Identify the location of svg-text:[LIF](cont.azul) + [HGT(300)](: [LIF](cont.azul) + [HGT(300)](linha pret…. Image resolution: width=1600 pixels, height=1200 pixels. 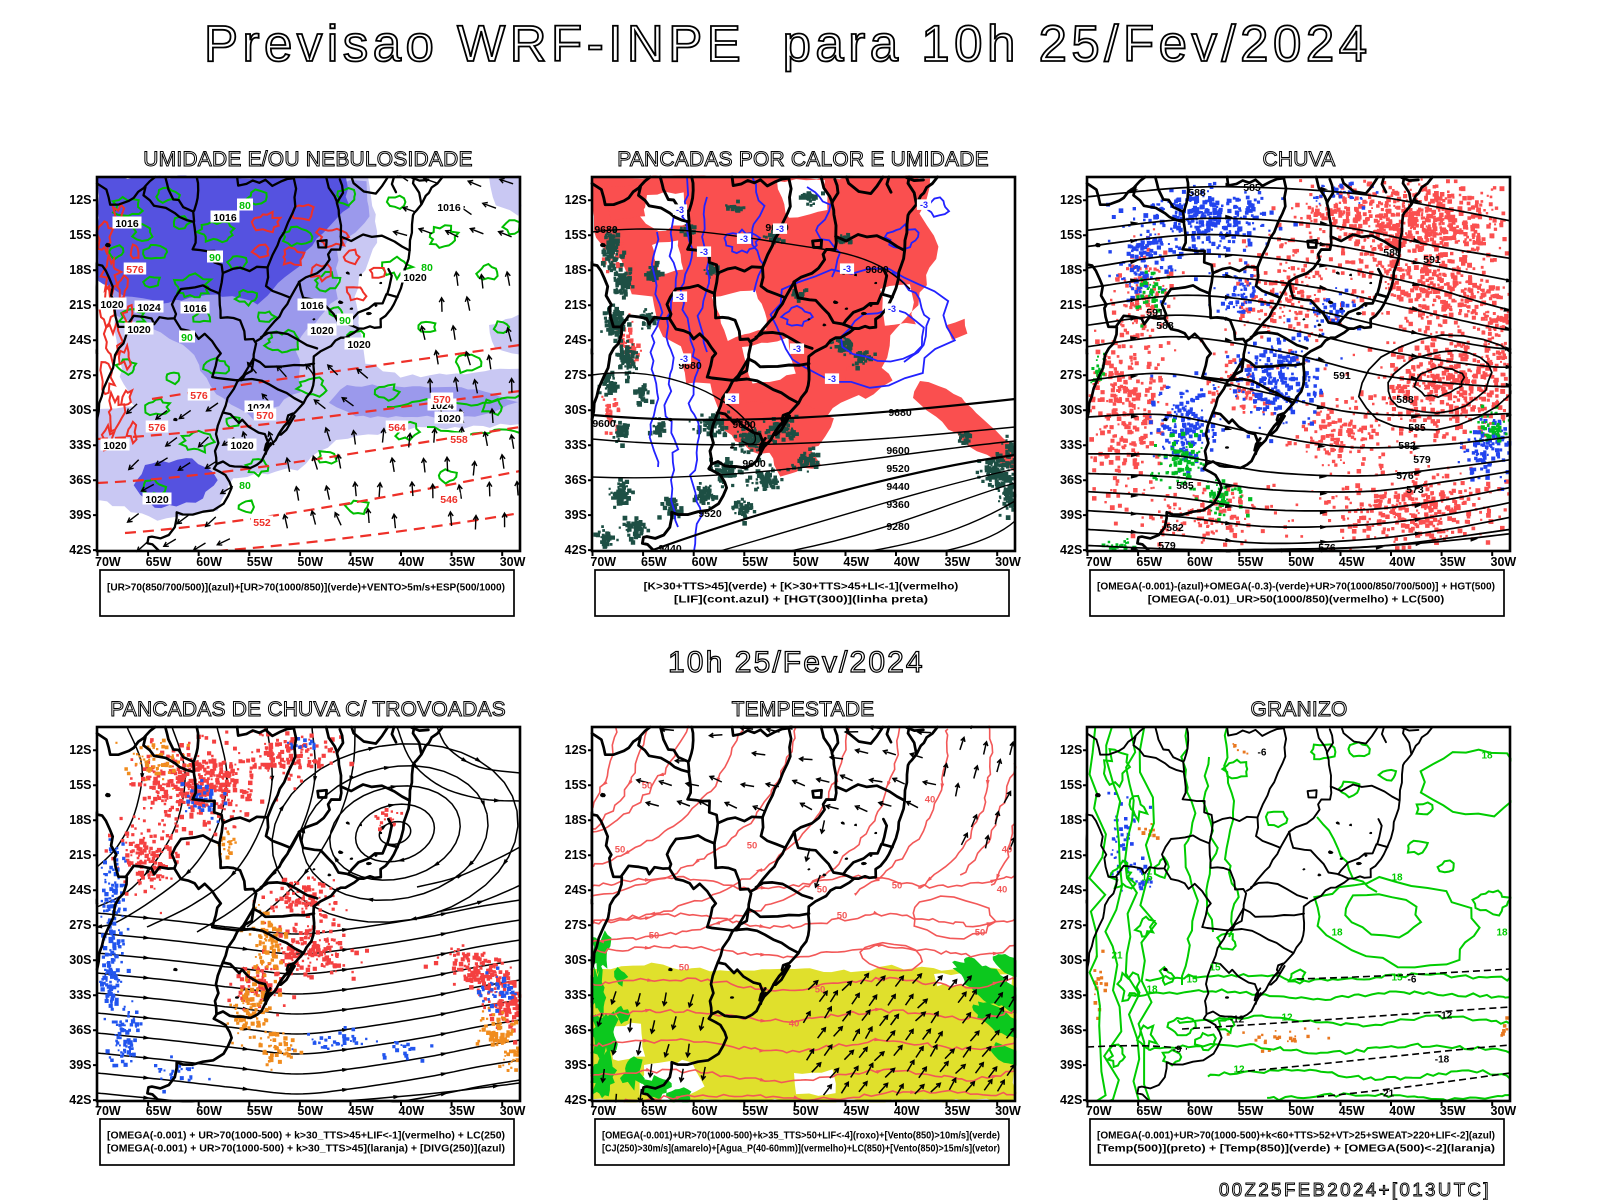
(801, 599).